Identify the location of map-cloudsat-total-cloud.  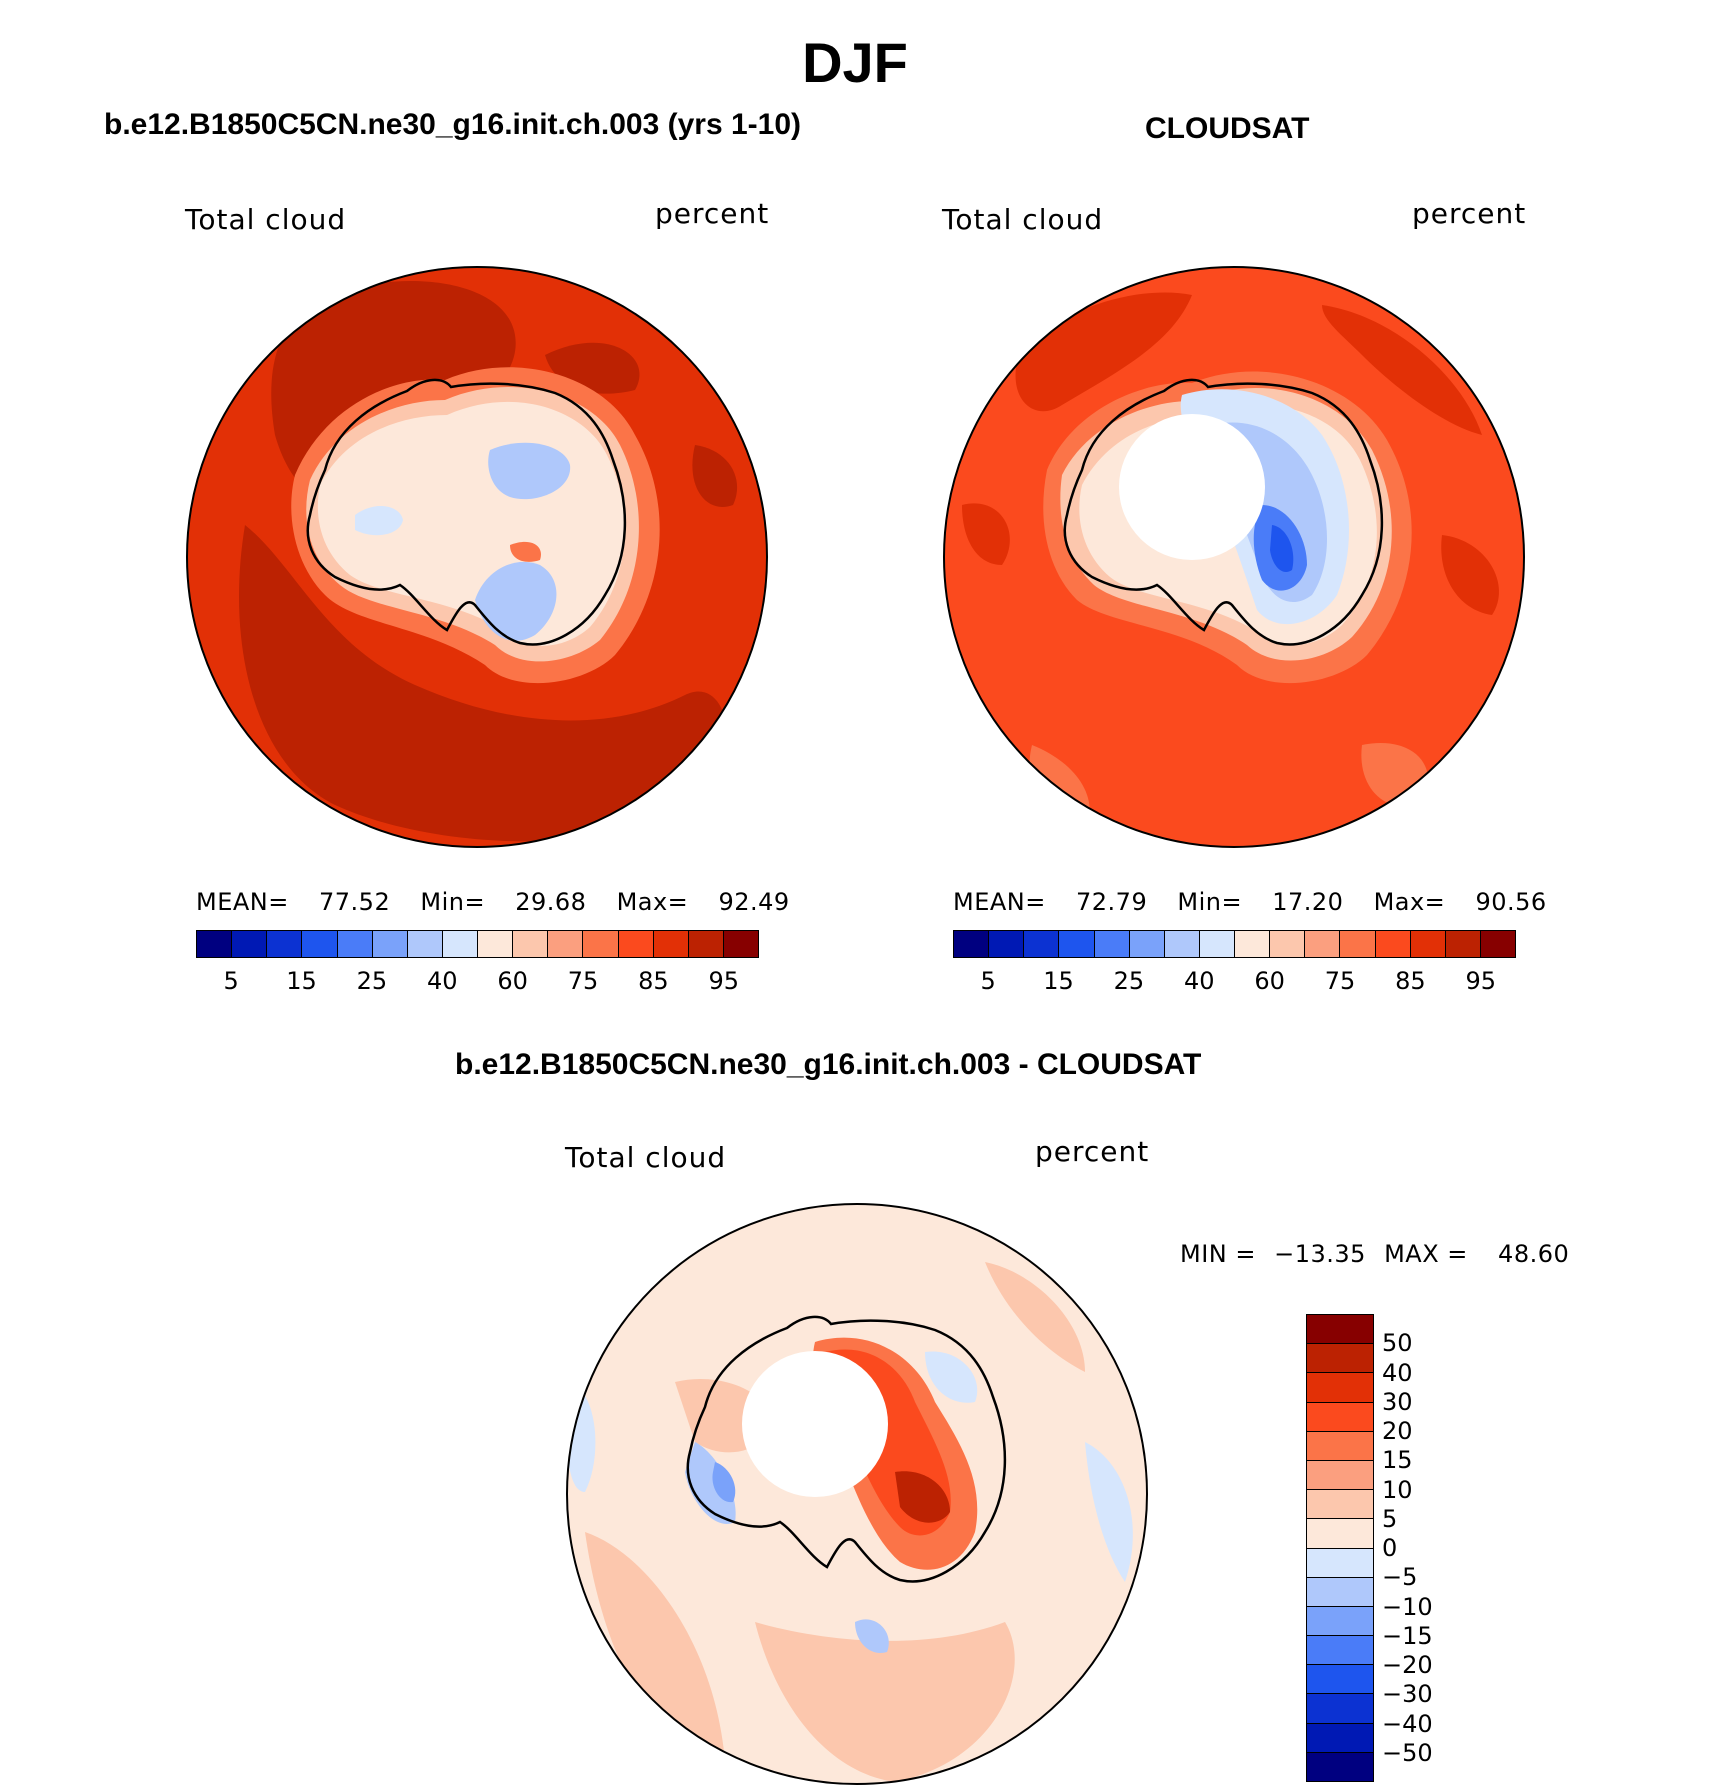
(1234, 557).